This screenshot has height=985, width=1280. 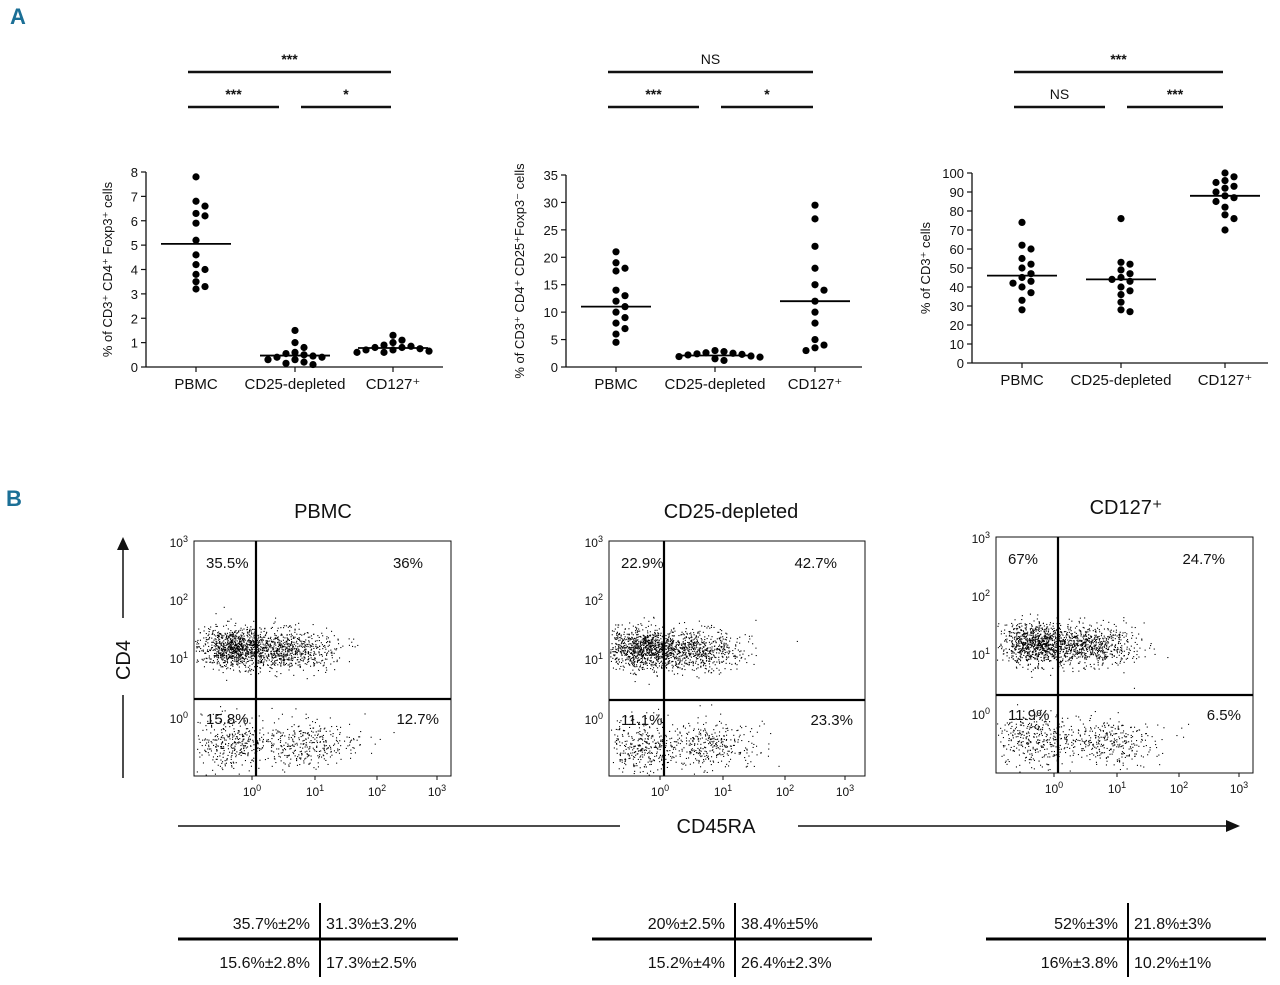 What do you see at coordinates (271, 924) in the screenshot?
I see `table-cell-upper-left: 35.7%±2%` at bounding box center [271, 924].